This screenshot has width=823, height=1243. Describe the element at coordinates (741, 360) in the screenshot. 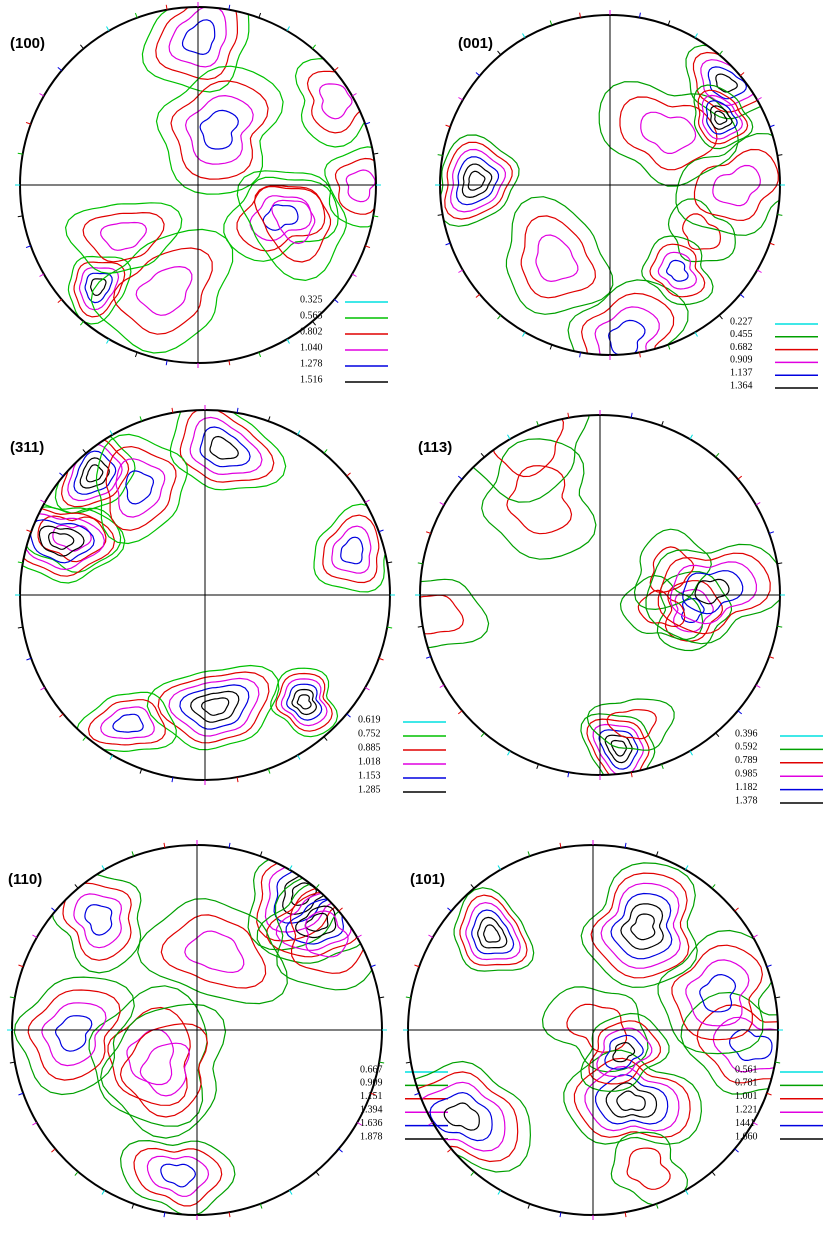

I see `legend-level: 0.909` at that location.